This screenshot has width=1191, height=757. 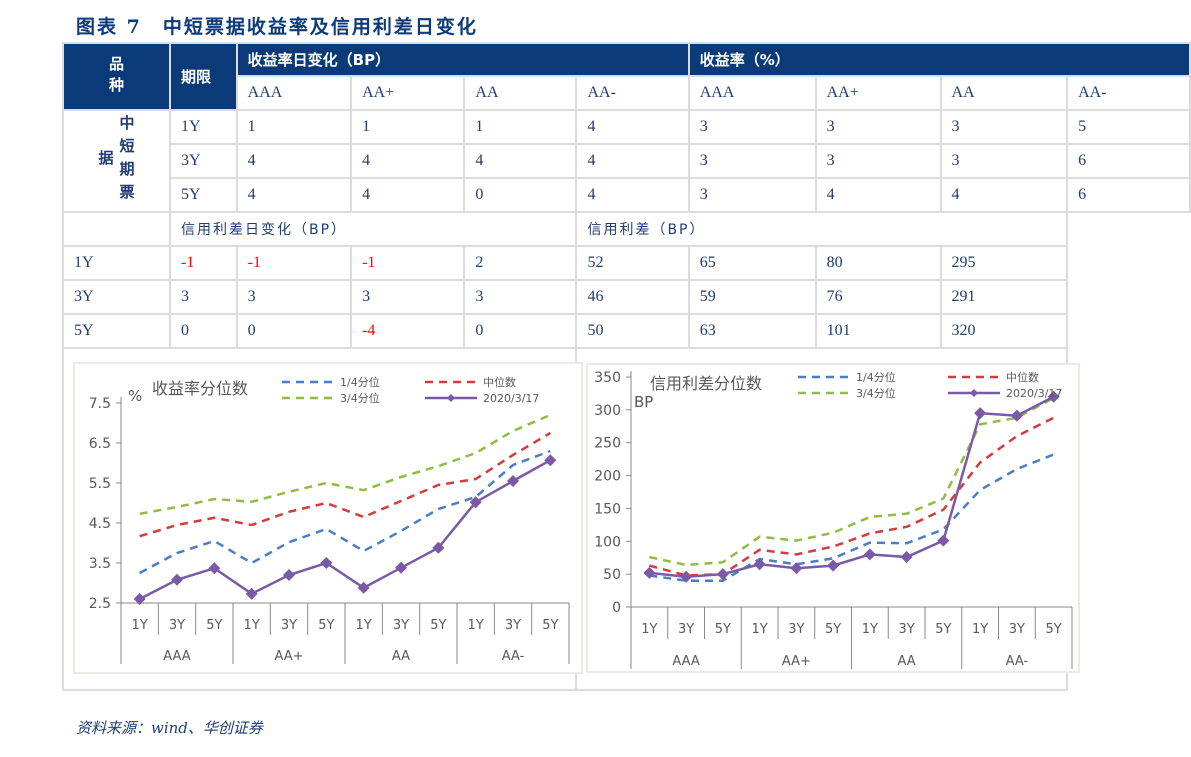 I want to click on term-cell: 1Y, so click(x=203, y=127).